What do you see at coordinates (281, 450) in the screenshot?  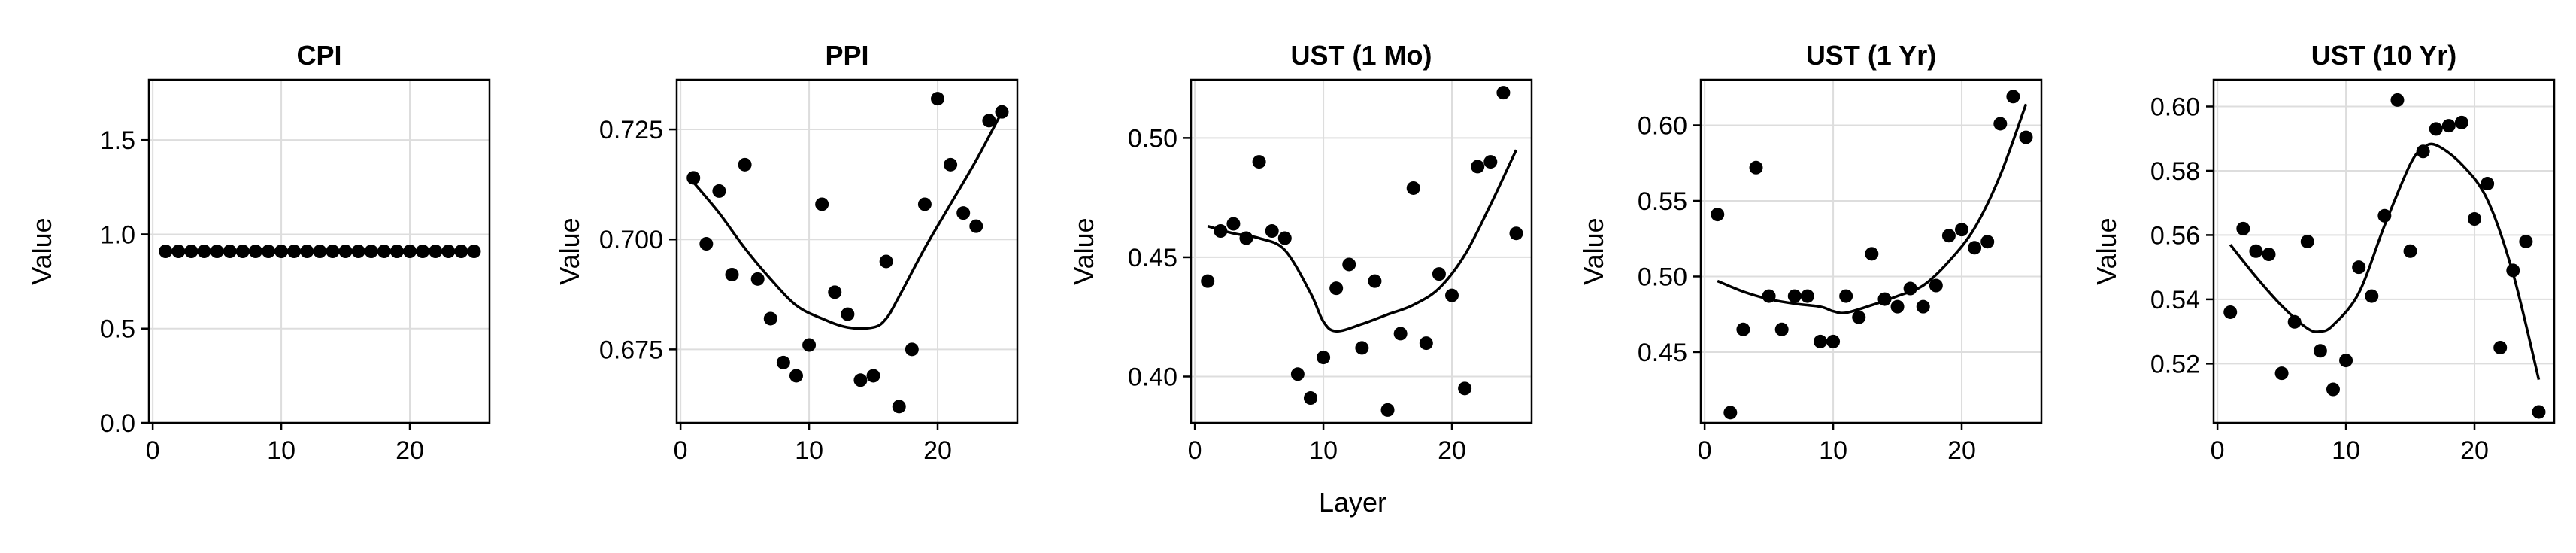 I see `panel-1-xtick-label: 10` at bounding box center [281, 450].